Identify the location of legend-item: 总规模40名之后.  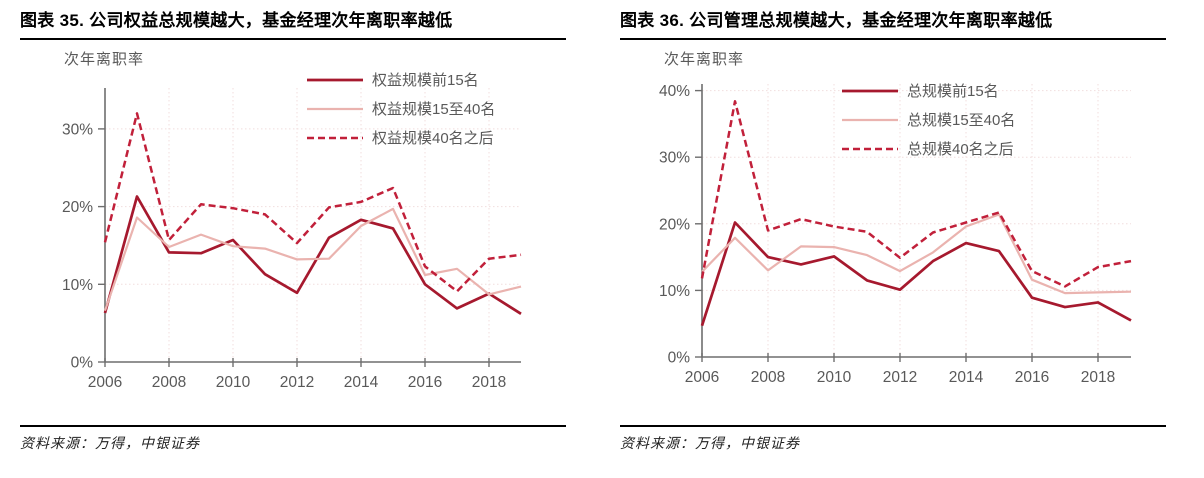
(928, 148).